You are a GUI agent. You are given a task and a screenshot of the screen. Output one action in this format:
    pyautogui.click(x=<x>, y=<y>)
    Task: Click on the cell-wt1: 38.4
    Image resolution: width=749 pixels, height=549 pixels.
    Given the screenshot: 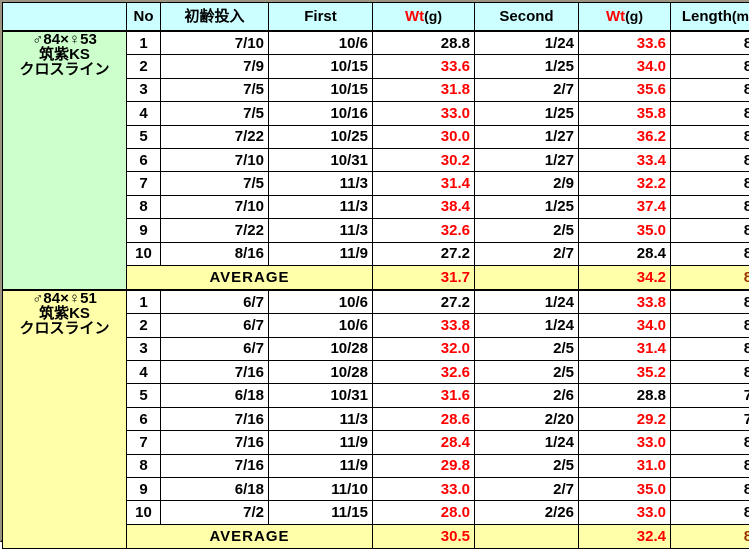 What is the action you would take?
    pyautogui.click(x=424, y=206)
    